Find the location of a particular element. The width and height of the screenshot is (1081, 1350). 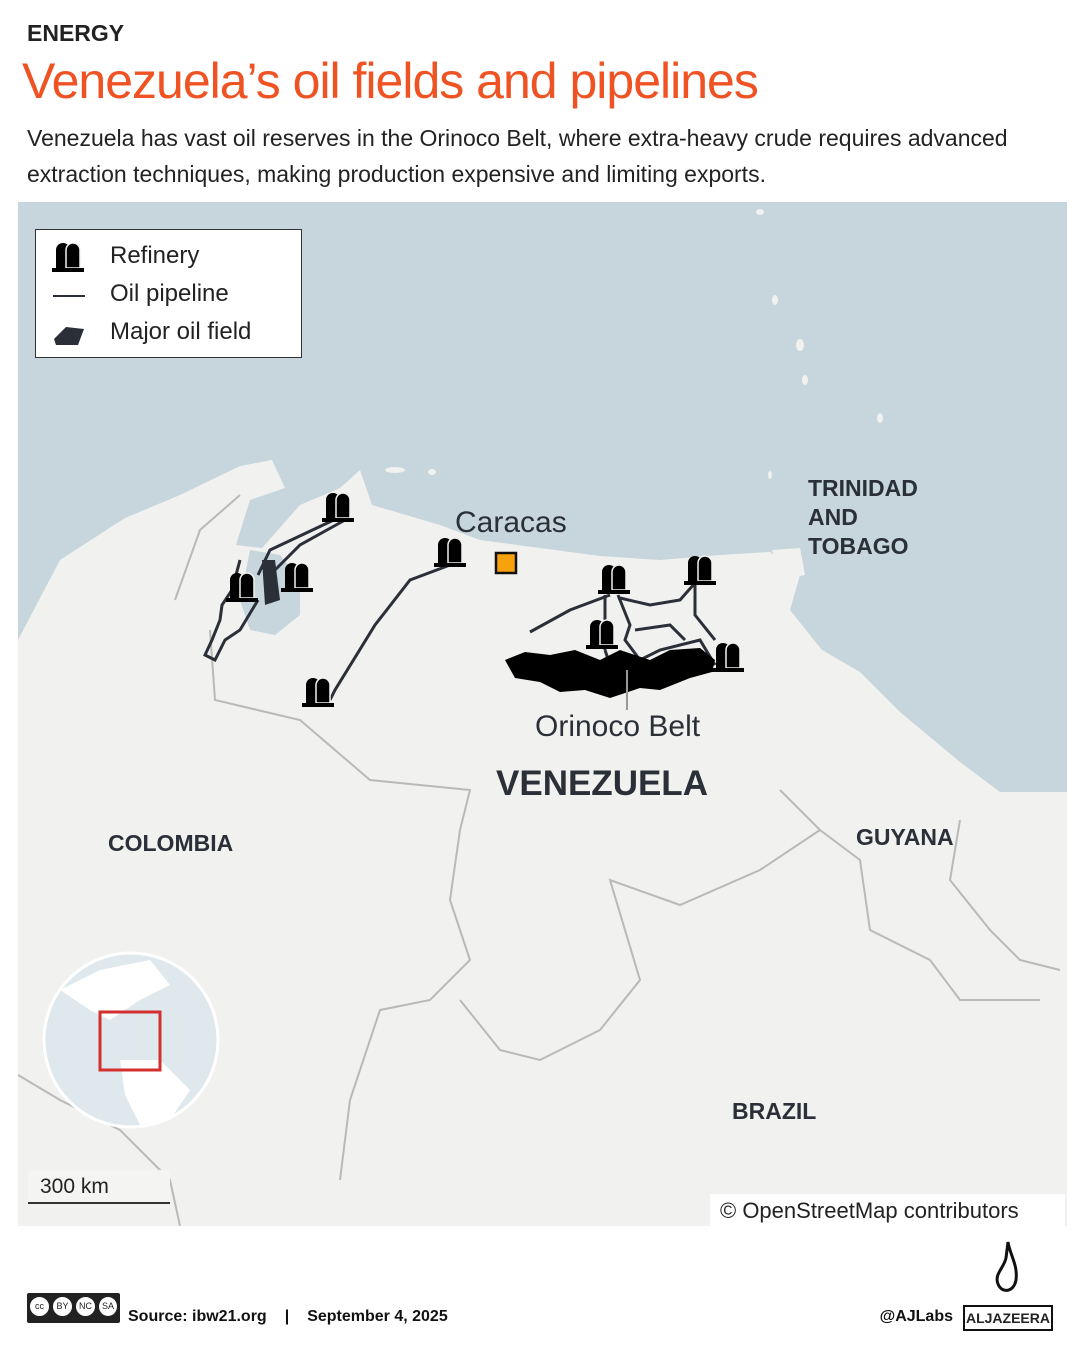

legend: Refinery Oil pipeline Major oil field is located at coordinates (168, 293).